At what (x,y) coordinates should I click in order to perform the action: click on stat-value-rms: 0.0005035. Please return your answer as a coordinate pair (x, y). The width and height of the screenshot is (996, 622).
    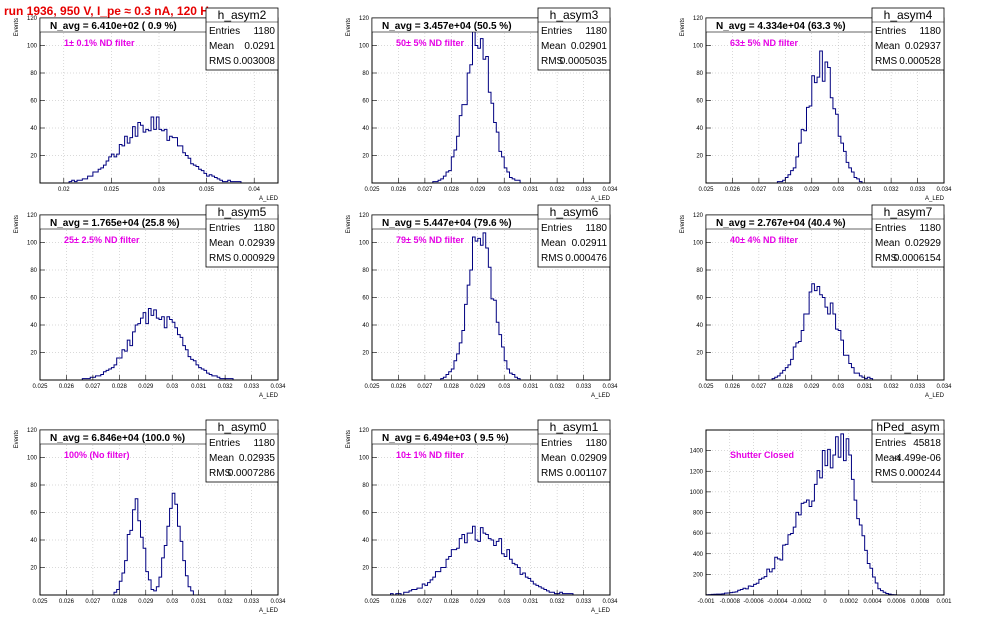
    Looking at the image, I should click on (584, 61).